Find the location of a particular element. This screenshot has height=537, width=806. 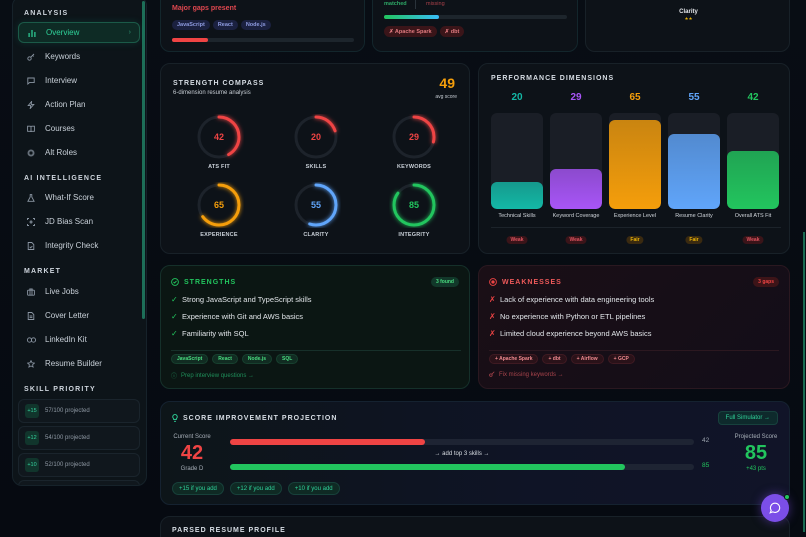

bar-resume-clarity: 55 Resume Clarity is located at coordinates (694, 155).